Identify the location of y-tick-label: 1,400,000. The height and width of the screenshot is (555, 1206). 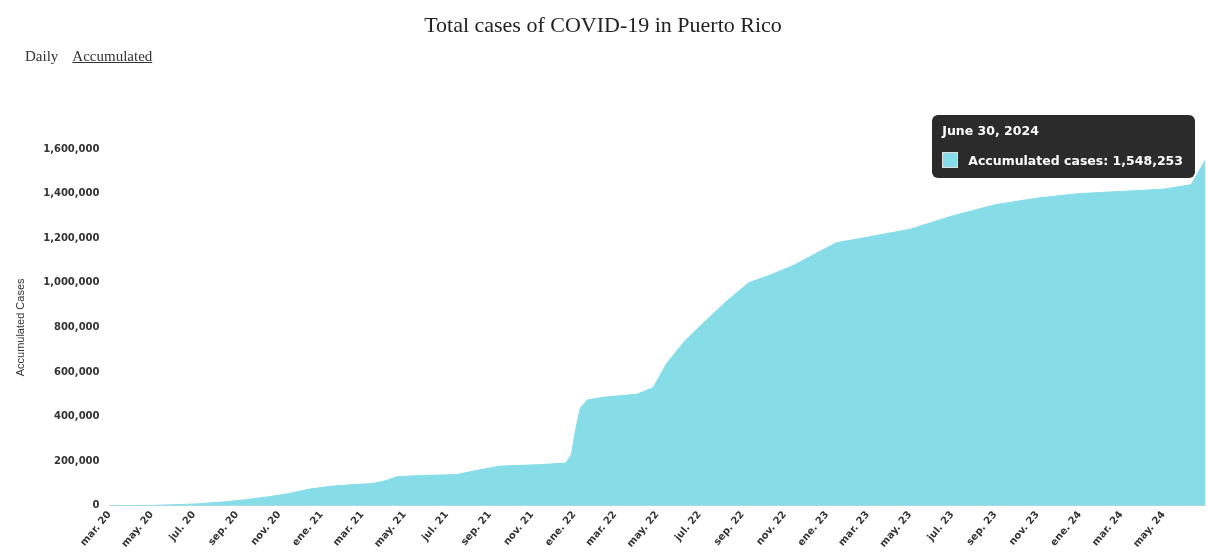
(71, 193).